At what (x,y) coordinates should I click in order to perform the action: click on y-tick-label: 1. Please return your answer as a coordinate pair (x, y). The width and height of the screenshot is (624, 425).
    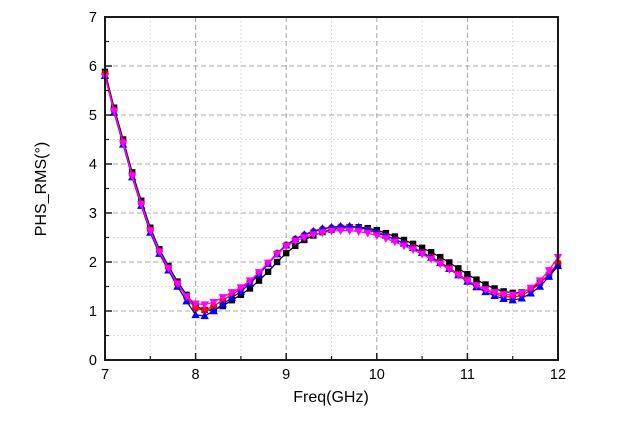
    Looking at the image, I should click on (93, 312).